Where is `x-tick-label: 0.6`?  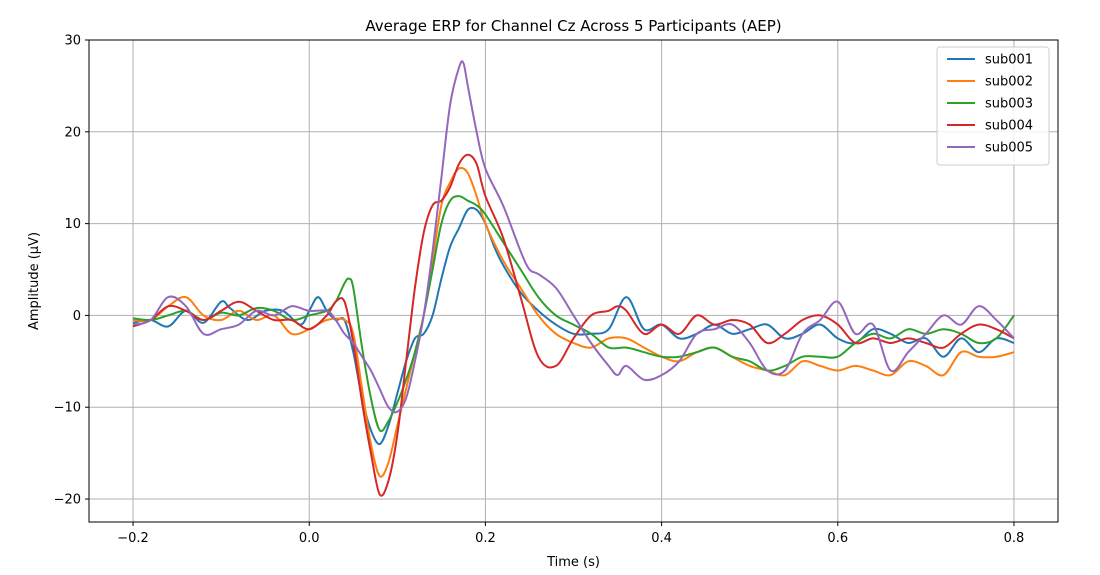 x-tick-label: 0.6 is located at coordinates (837, 538).